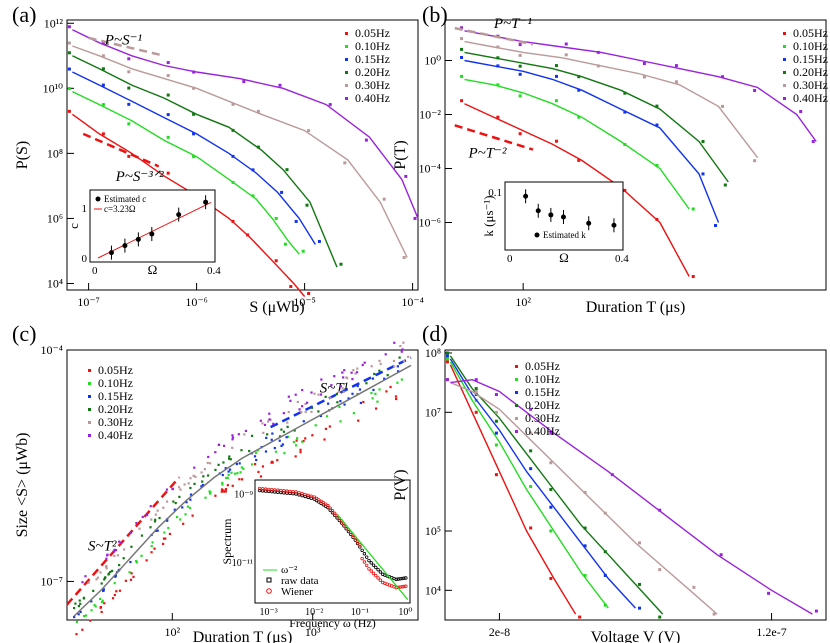 This screenshot has width=830, height=643. What do you see at coordinates (341, 392) in the screenshot?
I see `power-law-guide` at bounding box center [341, 392].